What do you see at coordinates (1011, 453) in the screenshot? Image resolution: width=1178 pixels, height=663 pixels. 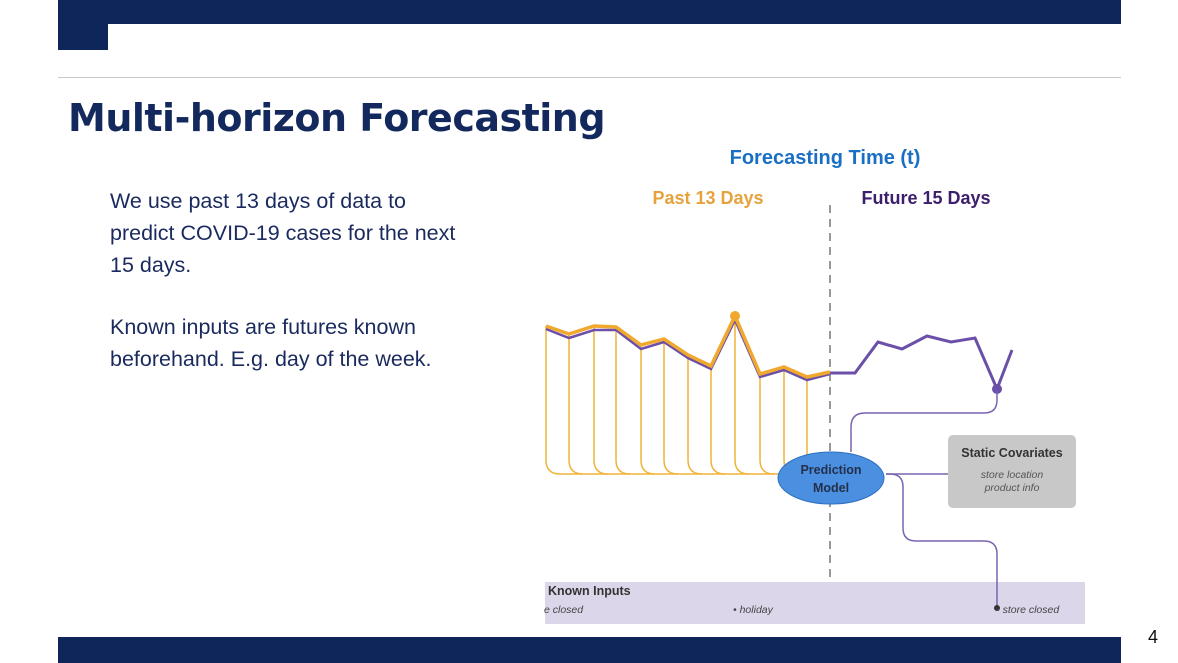 I see `static-covariates-title: Static Covariates` at bounding box center [1011, 453].